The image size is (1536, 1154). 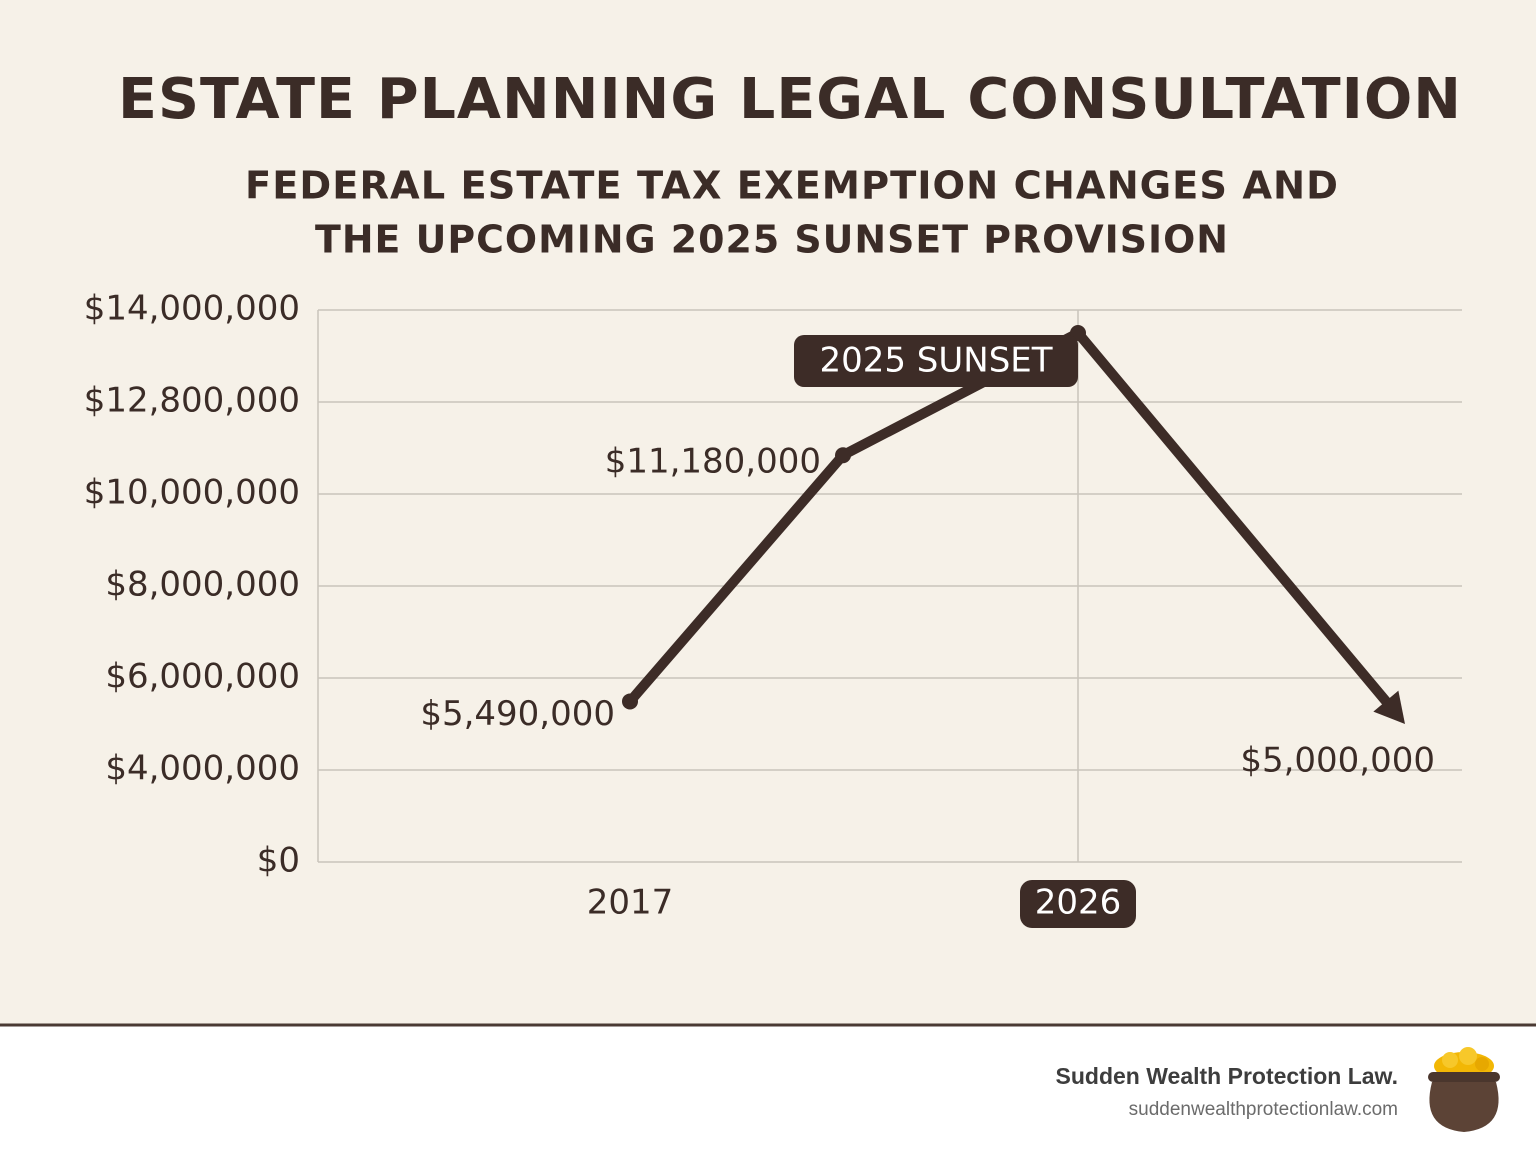 What do you see at coordinates (768, 1089) in the screenshot?
I see `footer-background` at bounding box center [768, 1089].